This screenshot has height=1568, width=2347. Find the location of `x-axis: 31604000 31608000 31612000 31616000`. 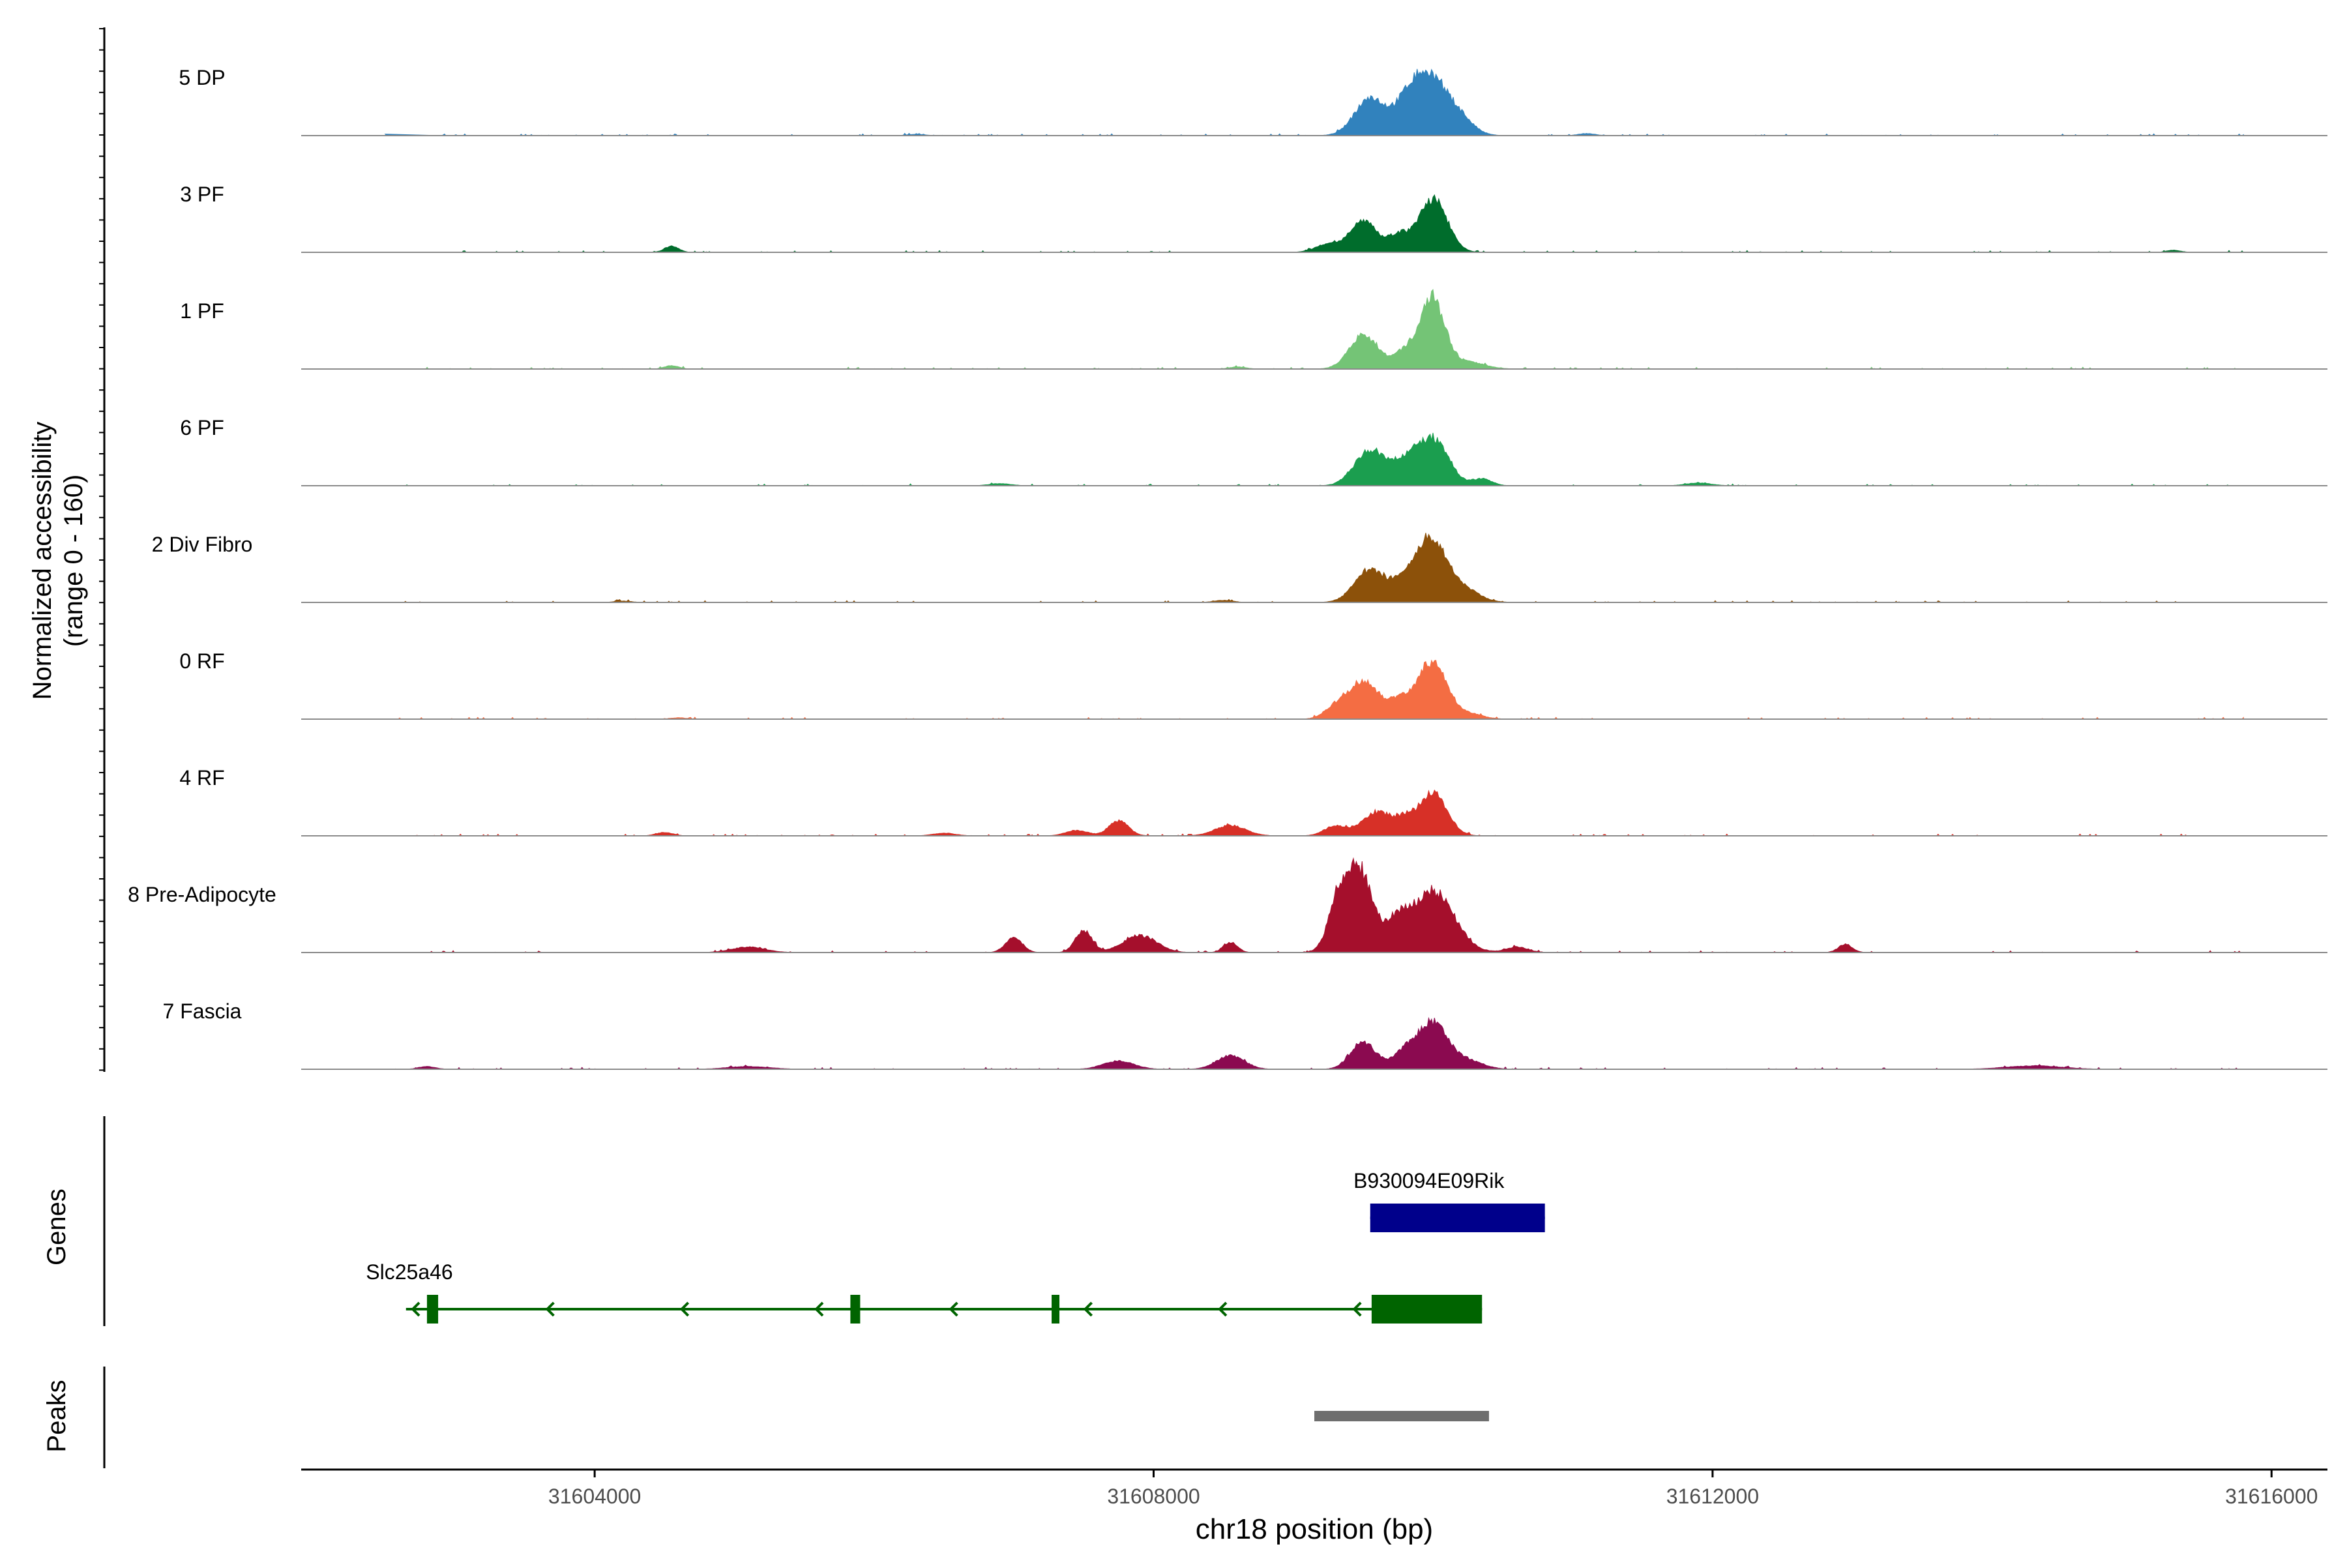

x-axis: 31604000 31608000 31612000 31616000 is located at coordinates (1314, 1488).